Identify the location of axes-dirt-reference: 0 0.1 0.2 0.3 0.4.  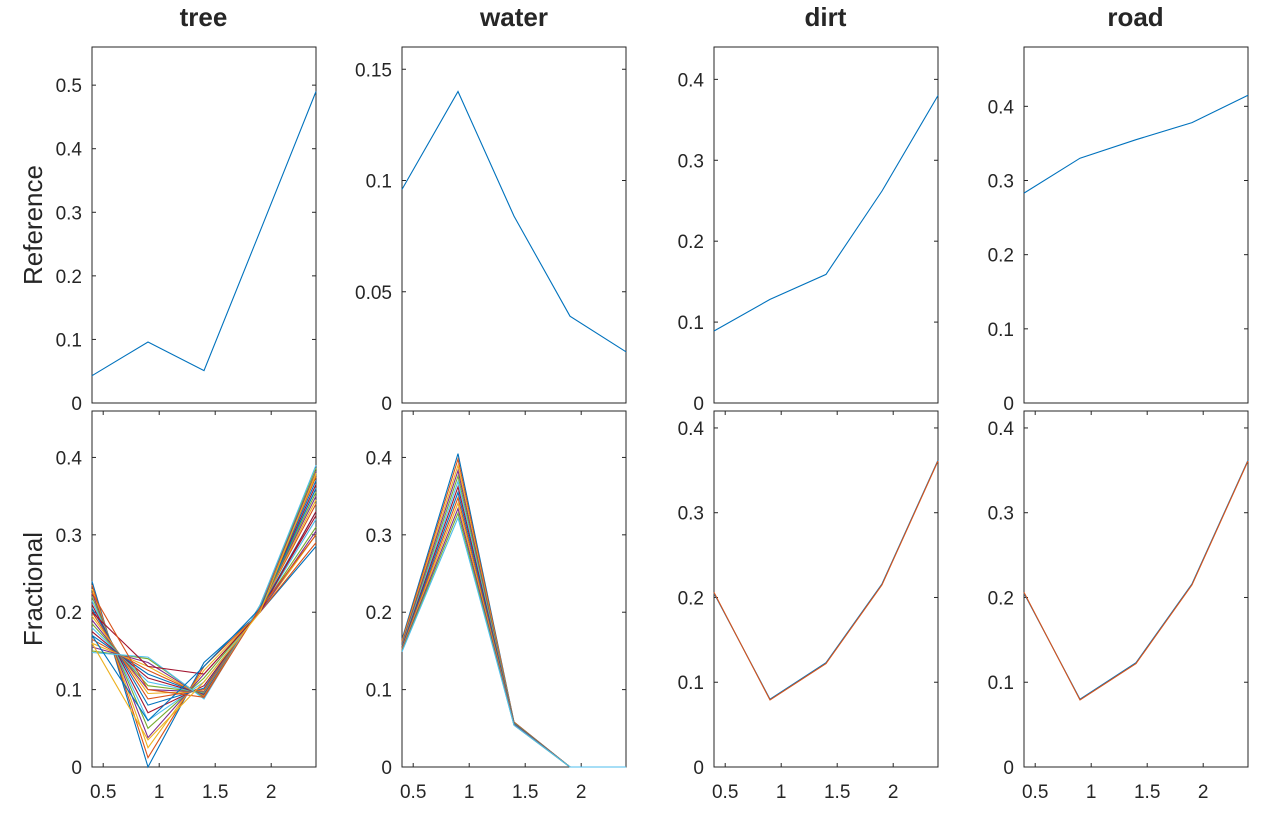
(808, 230).